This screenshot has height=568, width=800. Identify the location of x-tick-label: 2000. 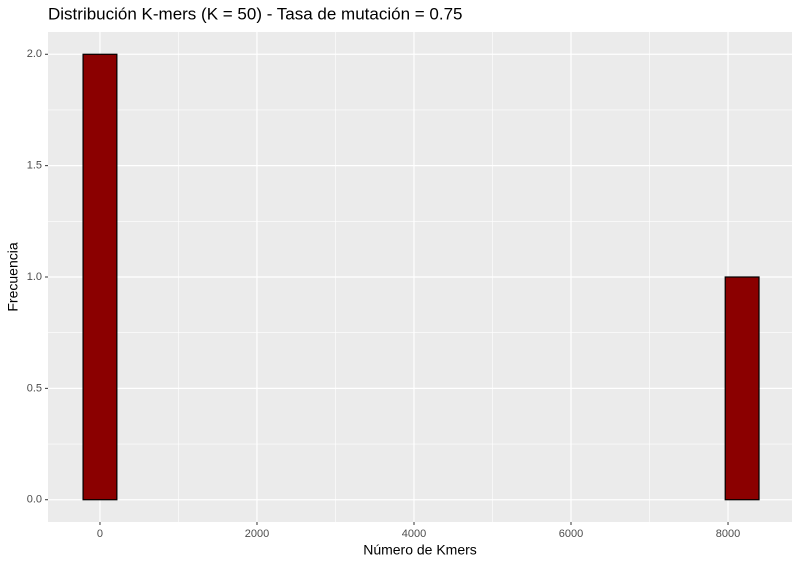
(257, 534).